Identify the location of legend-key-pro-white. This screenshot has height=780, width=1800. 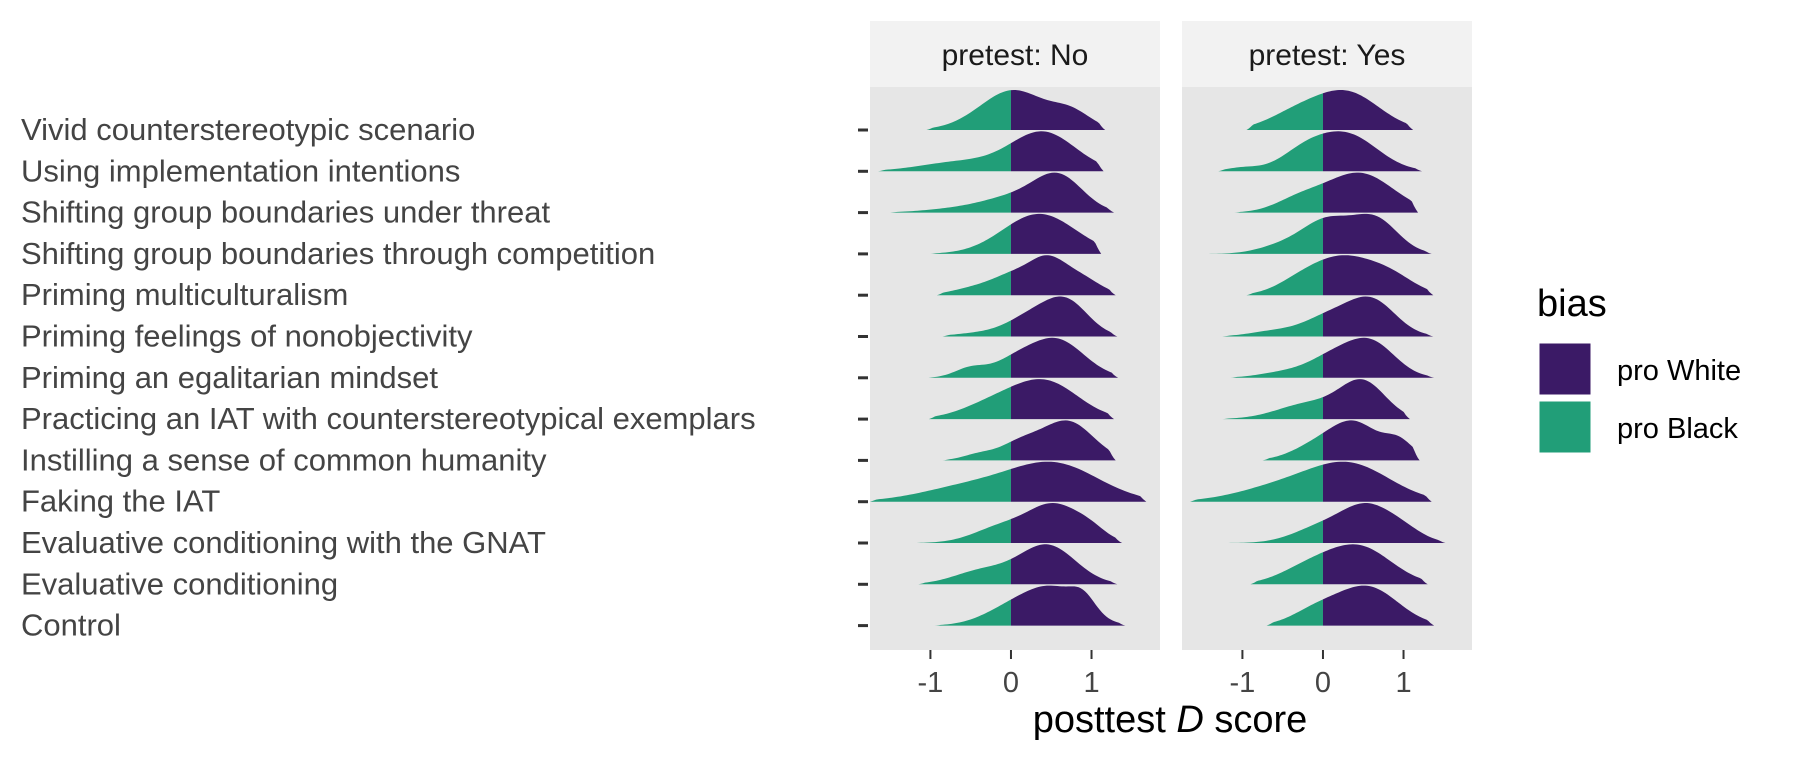
(1565, 369).